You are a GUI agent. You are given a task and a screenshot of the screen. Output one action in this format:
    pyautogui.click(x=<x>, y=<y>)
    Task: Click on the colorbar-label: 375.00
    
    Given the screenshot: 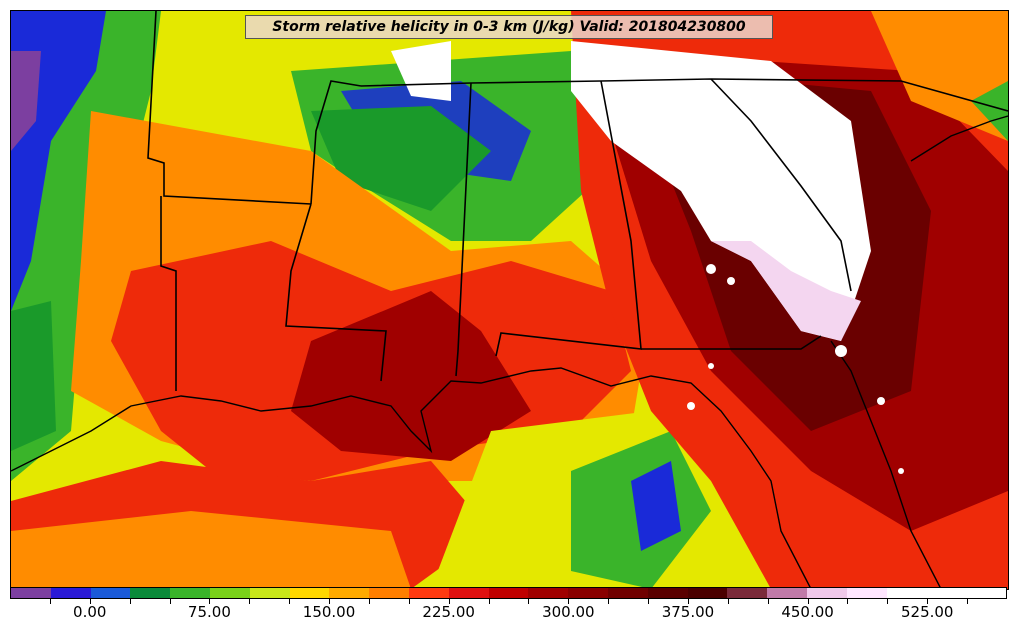 What is the action you would take?
    pyautogui.click(x=688, y=612)
    